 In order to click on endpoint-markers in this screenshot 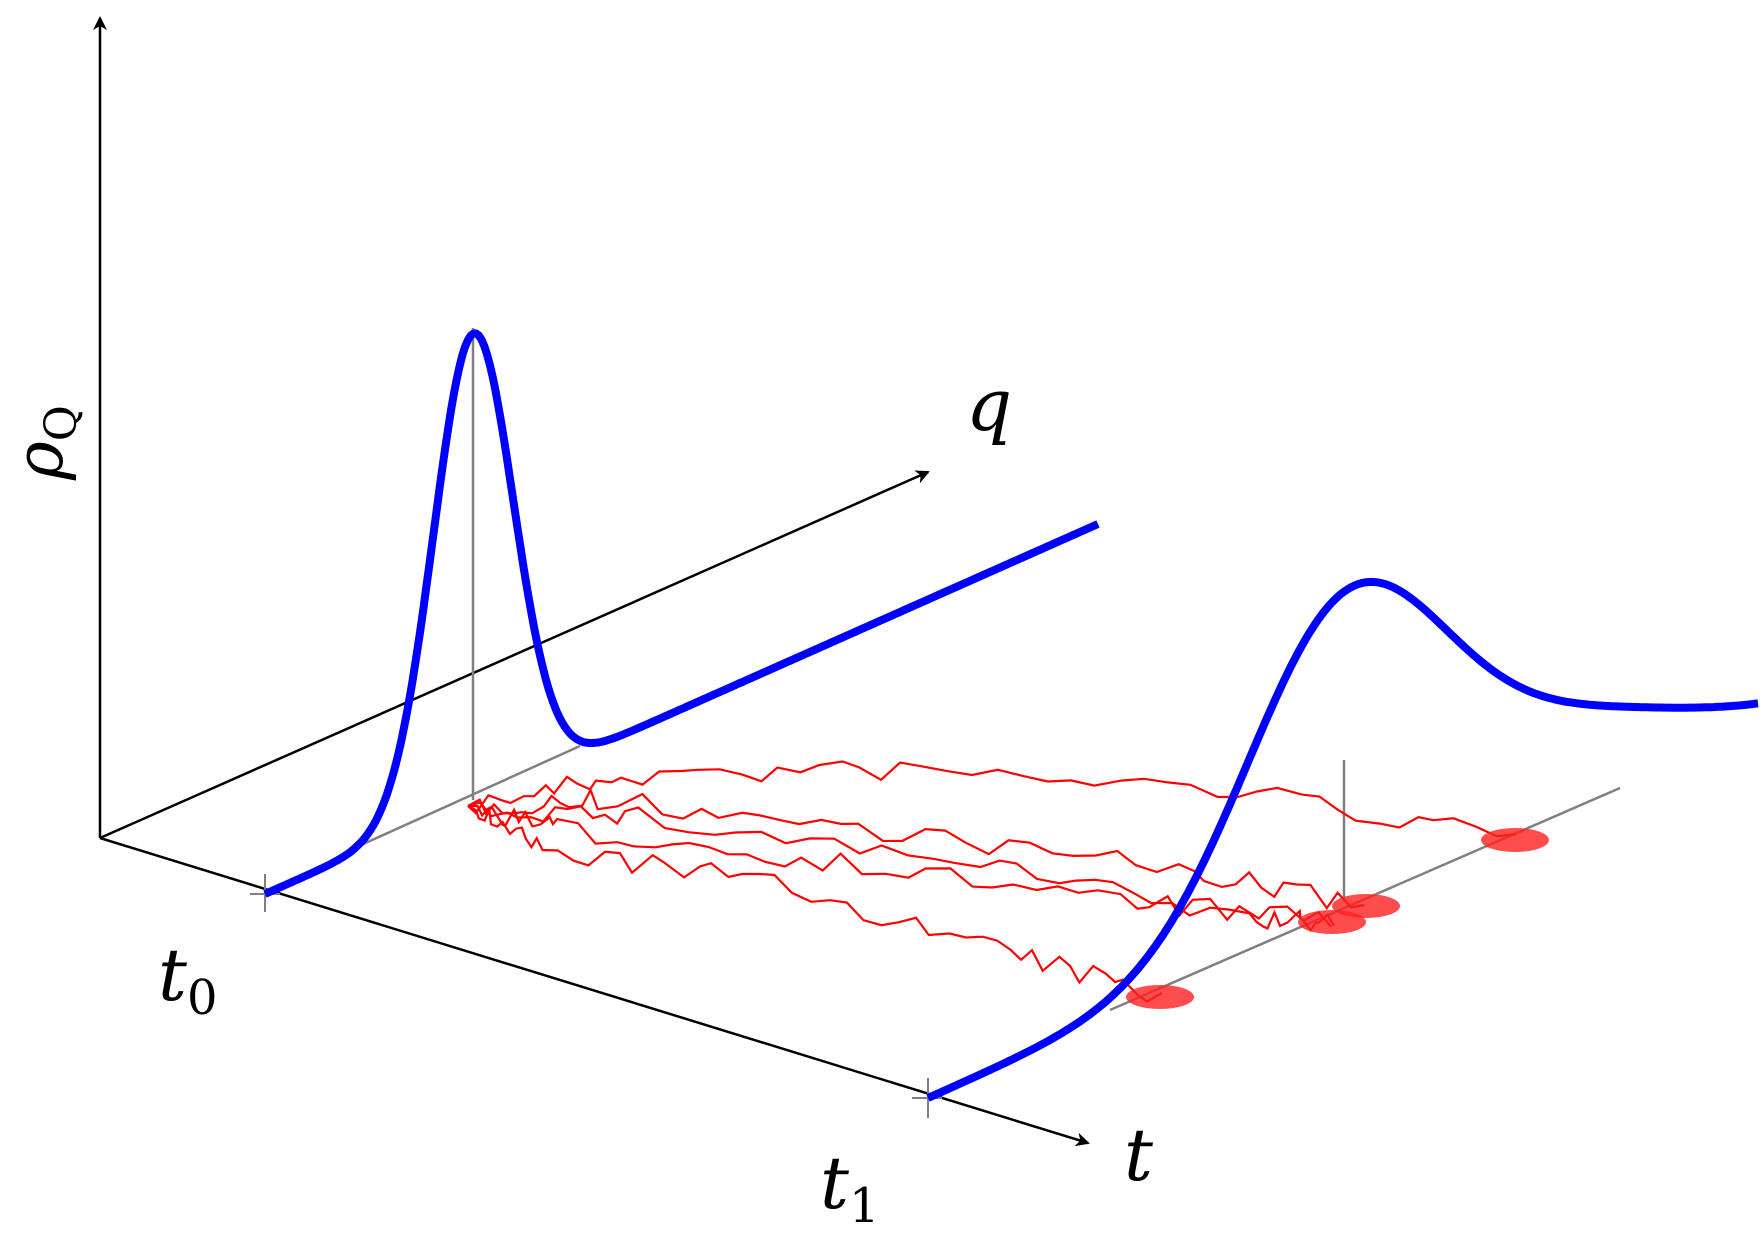, I will do `click(1337, 918)`.